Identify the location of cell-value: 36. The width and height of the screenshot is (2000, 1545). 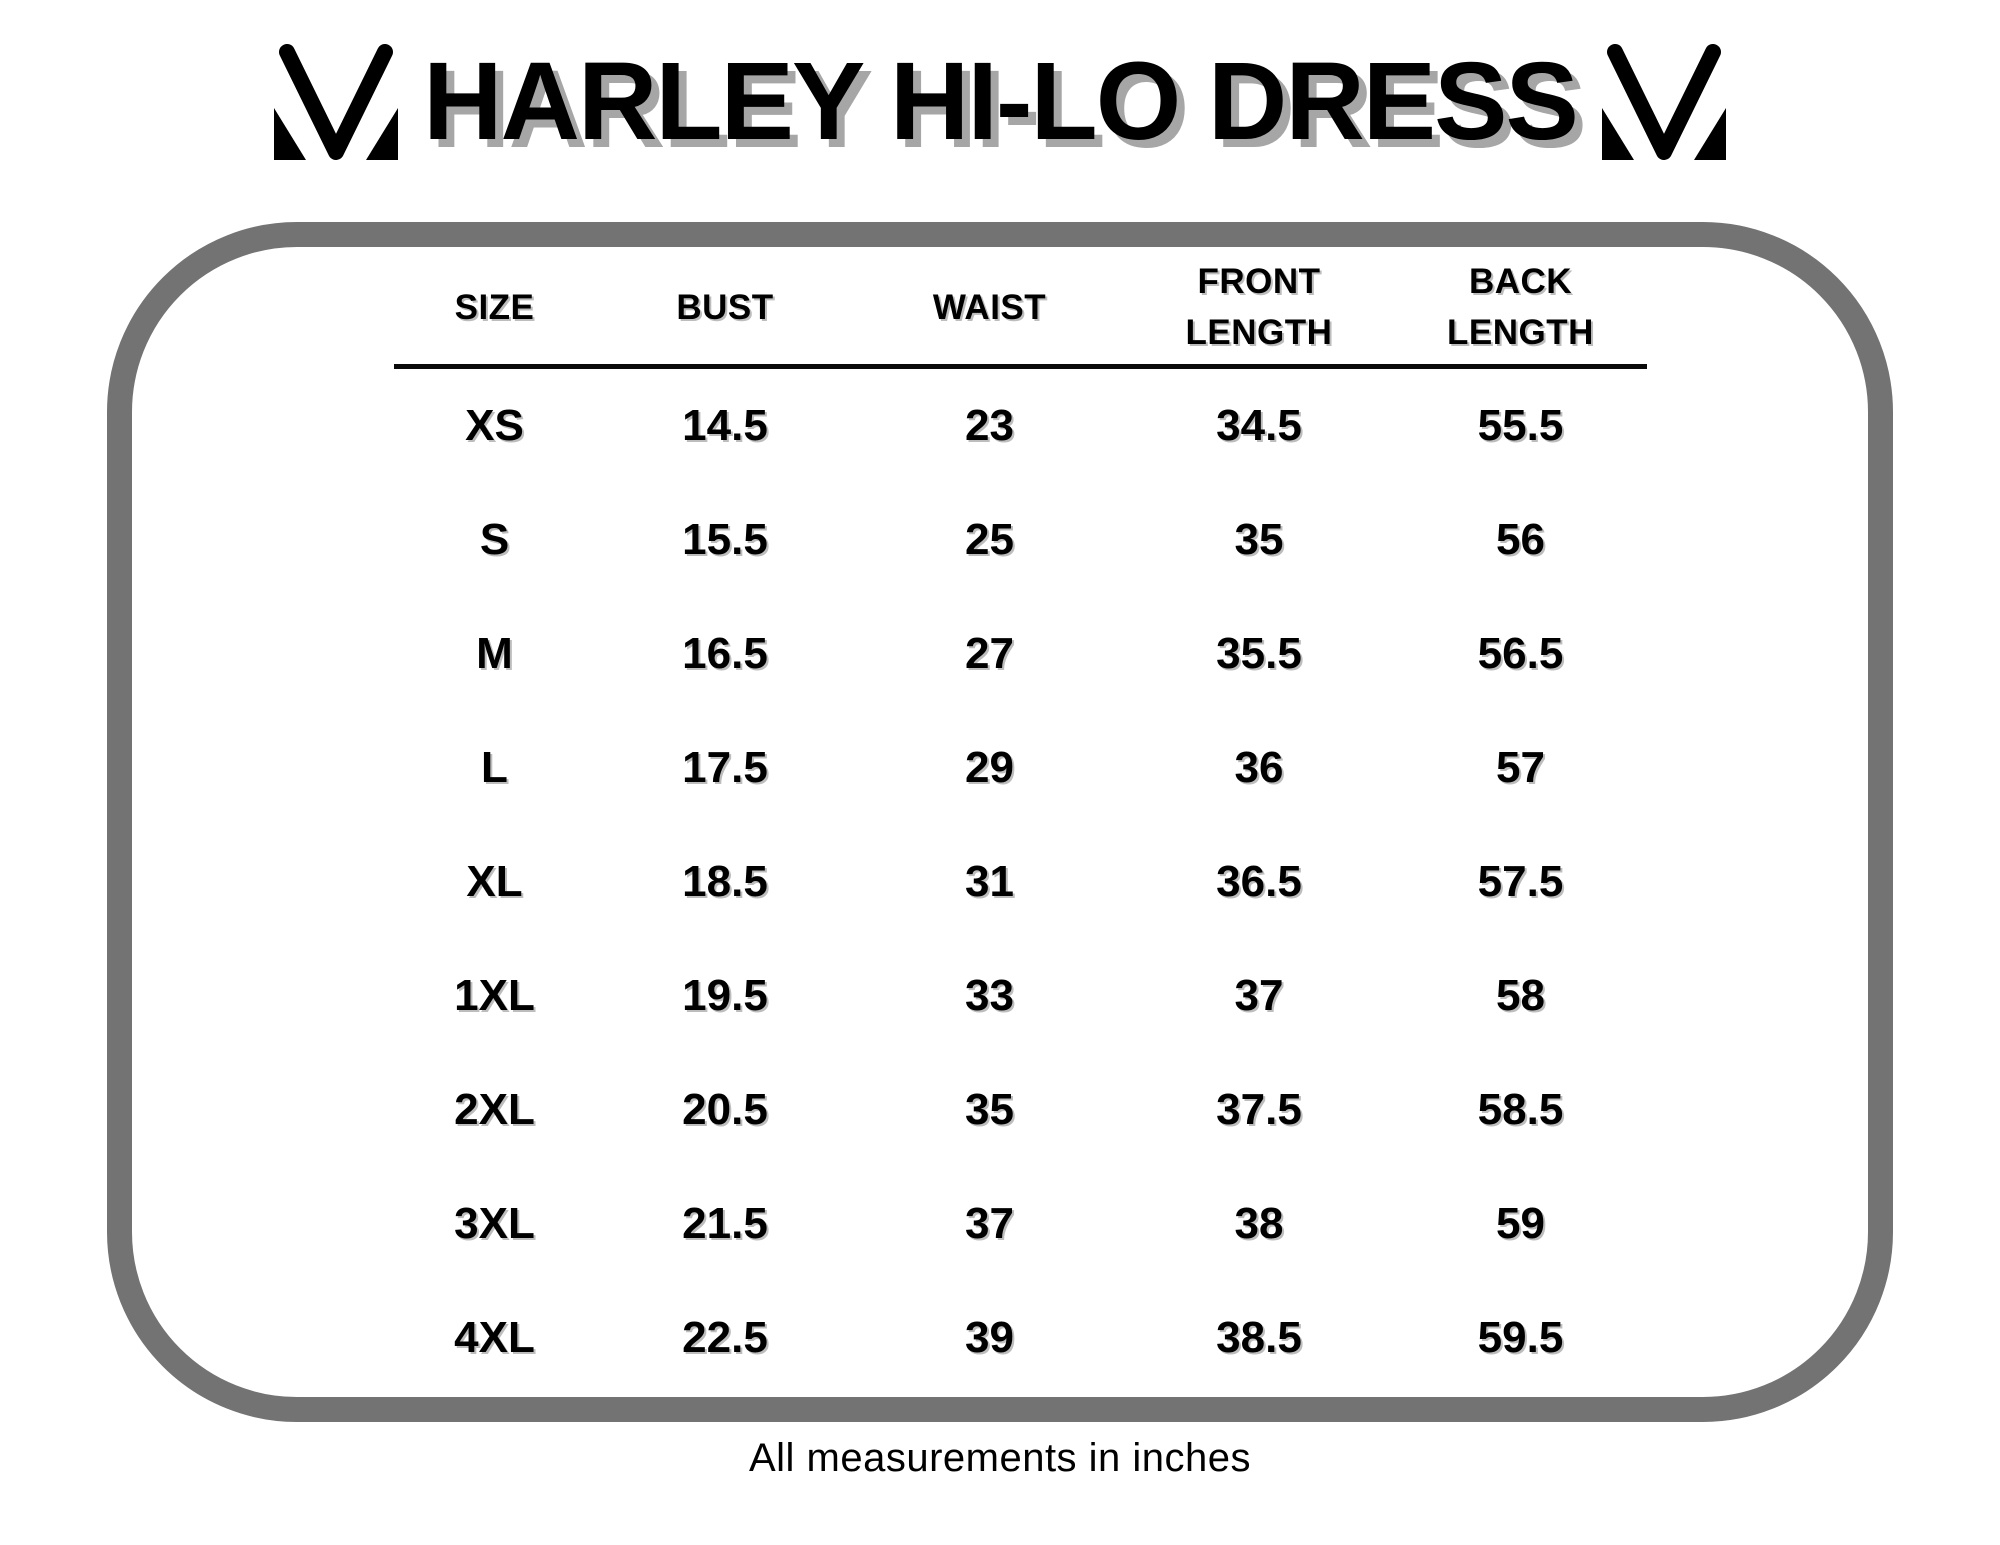
(1259, 767).